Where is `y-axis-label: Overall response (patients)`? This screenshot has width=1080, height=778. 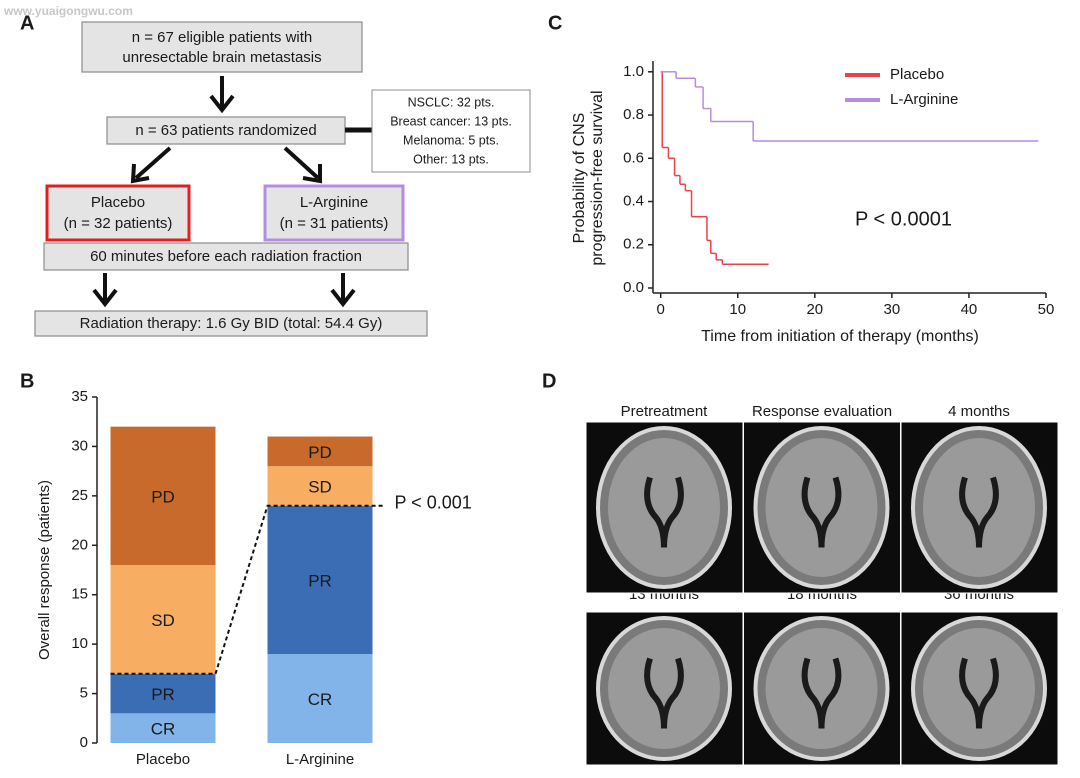 y-axis-label: Overall response (patients) is located at coordinates (44, 570).